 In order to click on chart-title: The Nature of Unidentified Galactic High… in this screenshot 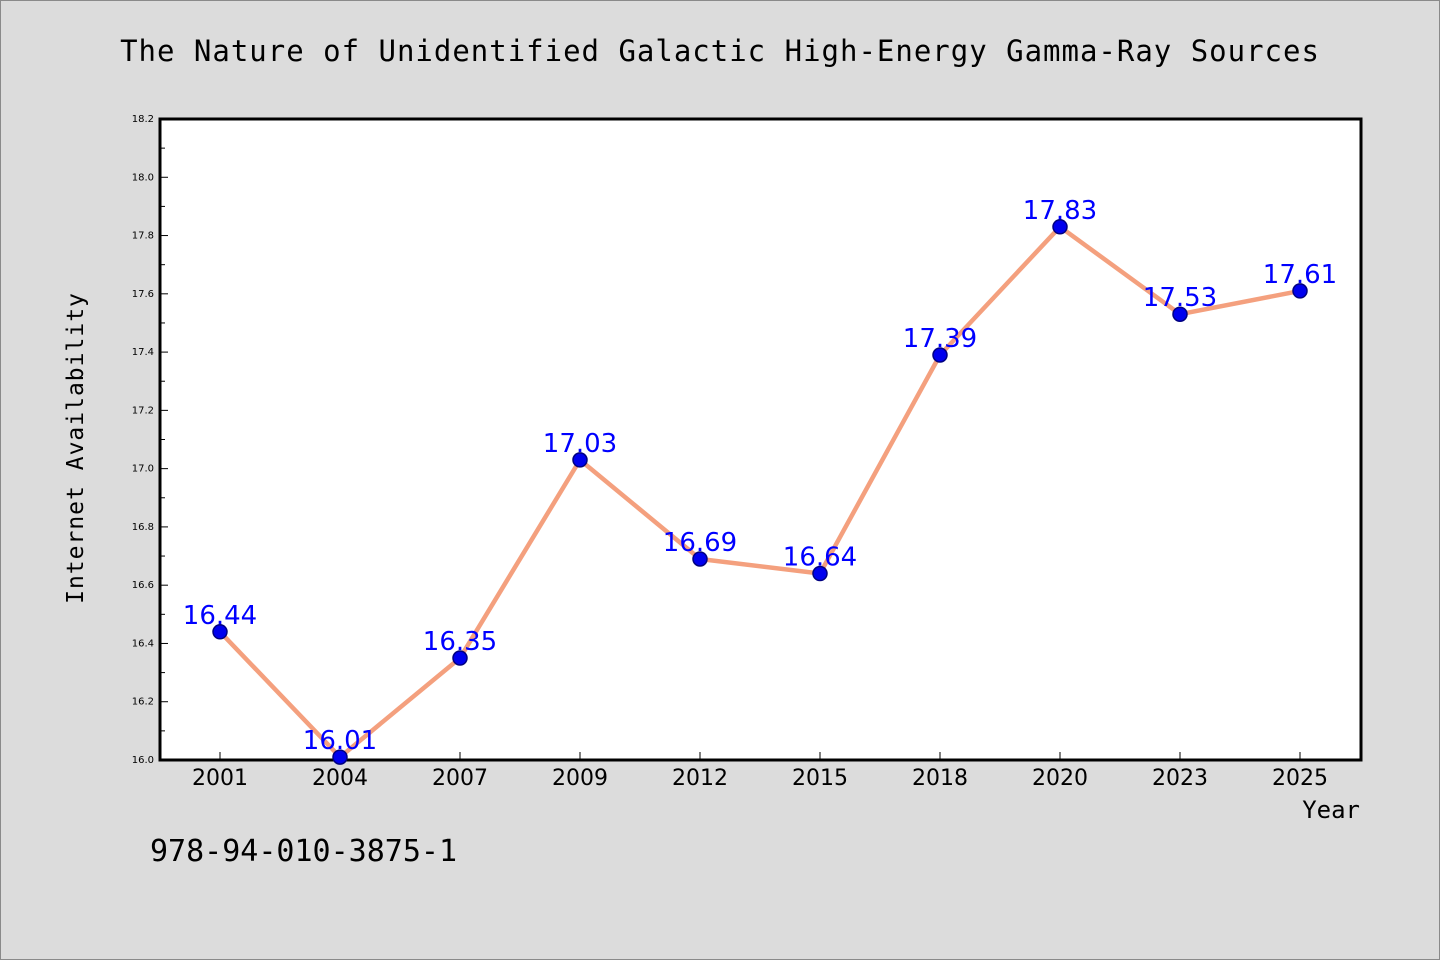, I will do `click(720, 51)`.